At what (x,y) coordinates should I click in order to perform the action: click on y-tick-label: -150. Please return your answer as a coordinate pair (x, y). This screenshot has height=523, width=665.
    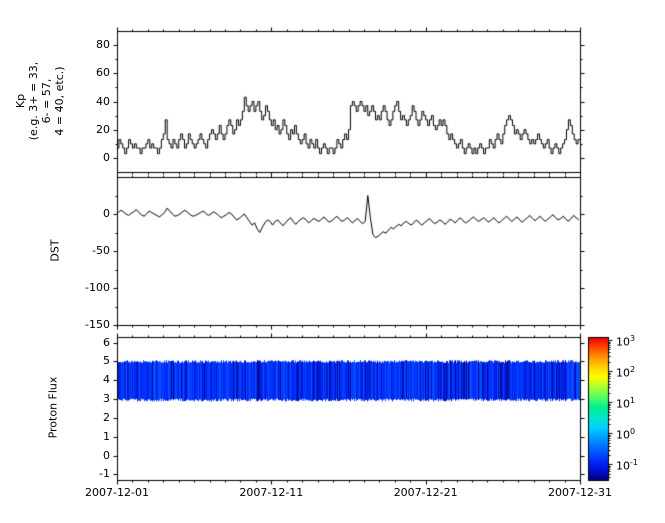
    Looking at the image, I should click on (97, 324).